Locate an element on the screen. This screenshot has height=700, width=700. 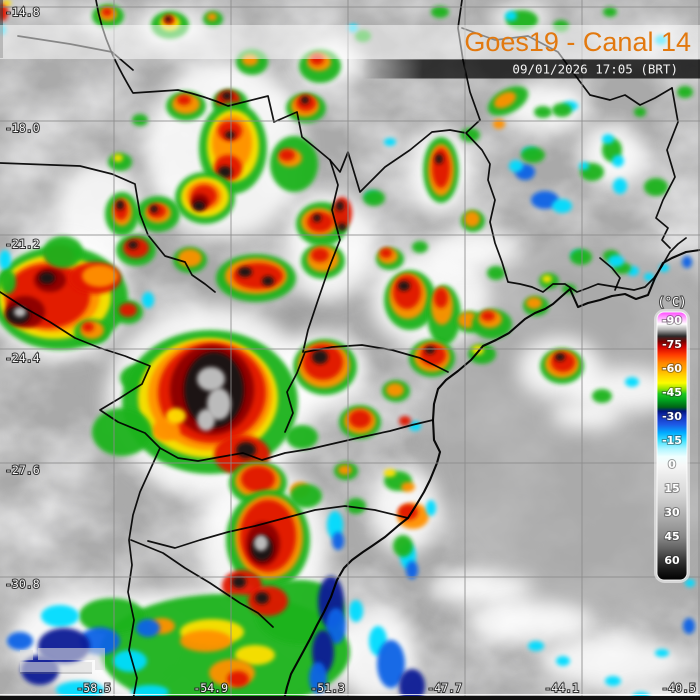
latitude-label: -18.0 is located at coordinates (22, 128).